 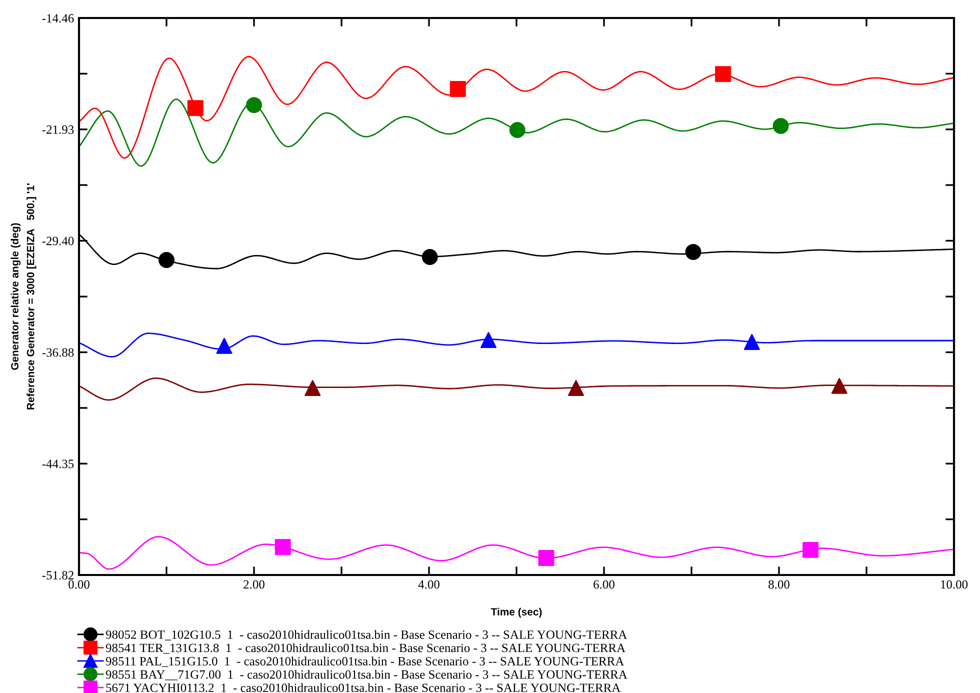 What do you see at coordinates (254, 584) in the screenshot?
I see `x-tick-label: 2.00` at bounding box center [254, 584].